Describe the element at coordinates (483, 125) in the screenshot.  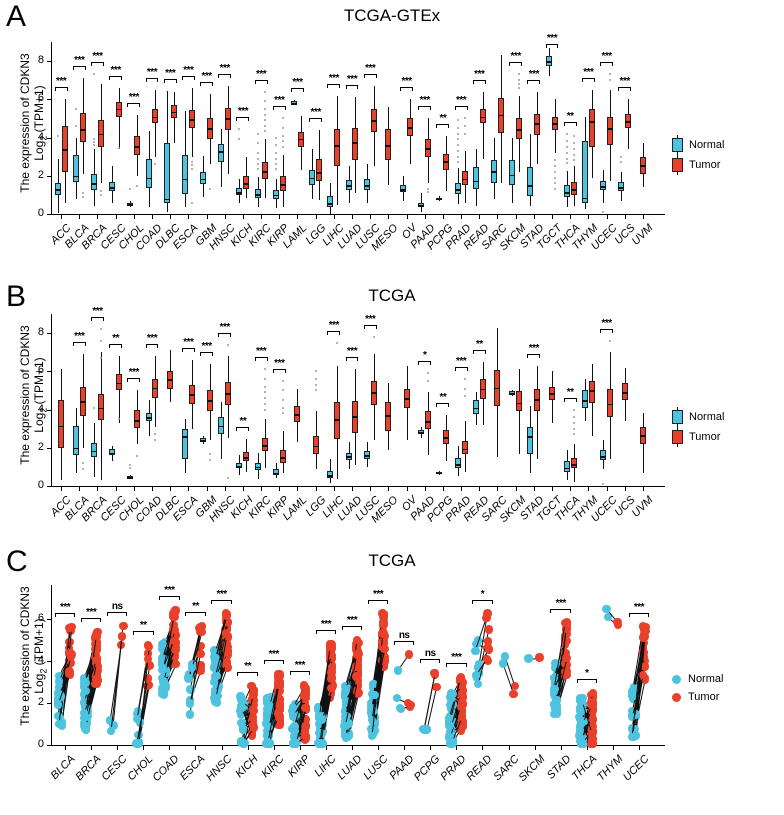
I see `whisker` at that location.